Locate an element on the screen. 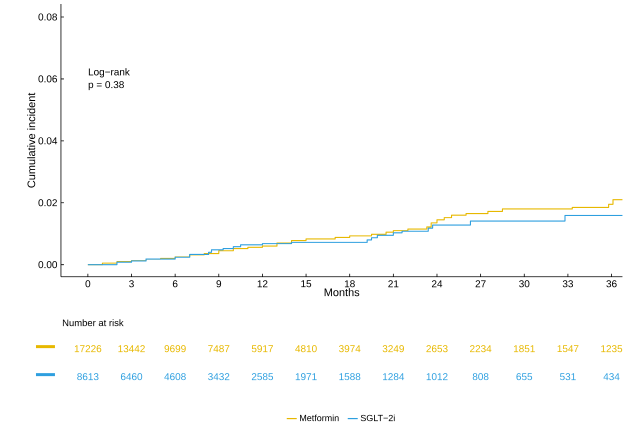  x-tick-label: 15 is located at coordinates (306, 284).